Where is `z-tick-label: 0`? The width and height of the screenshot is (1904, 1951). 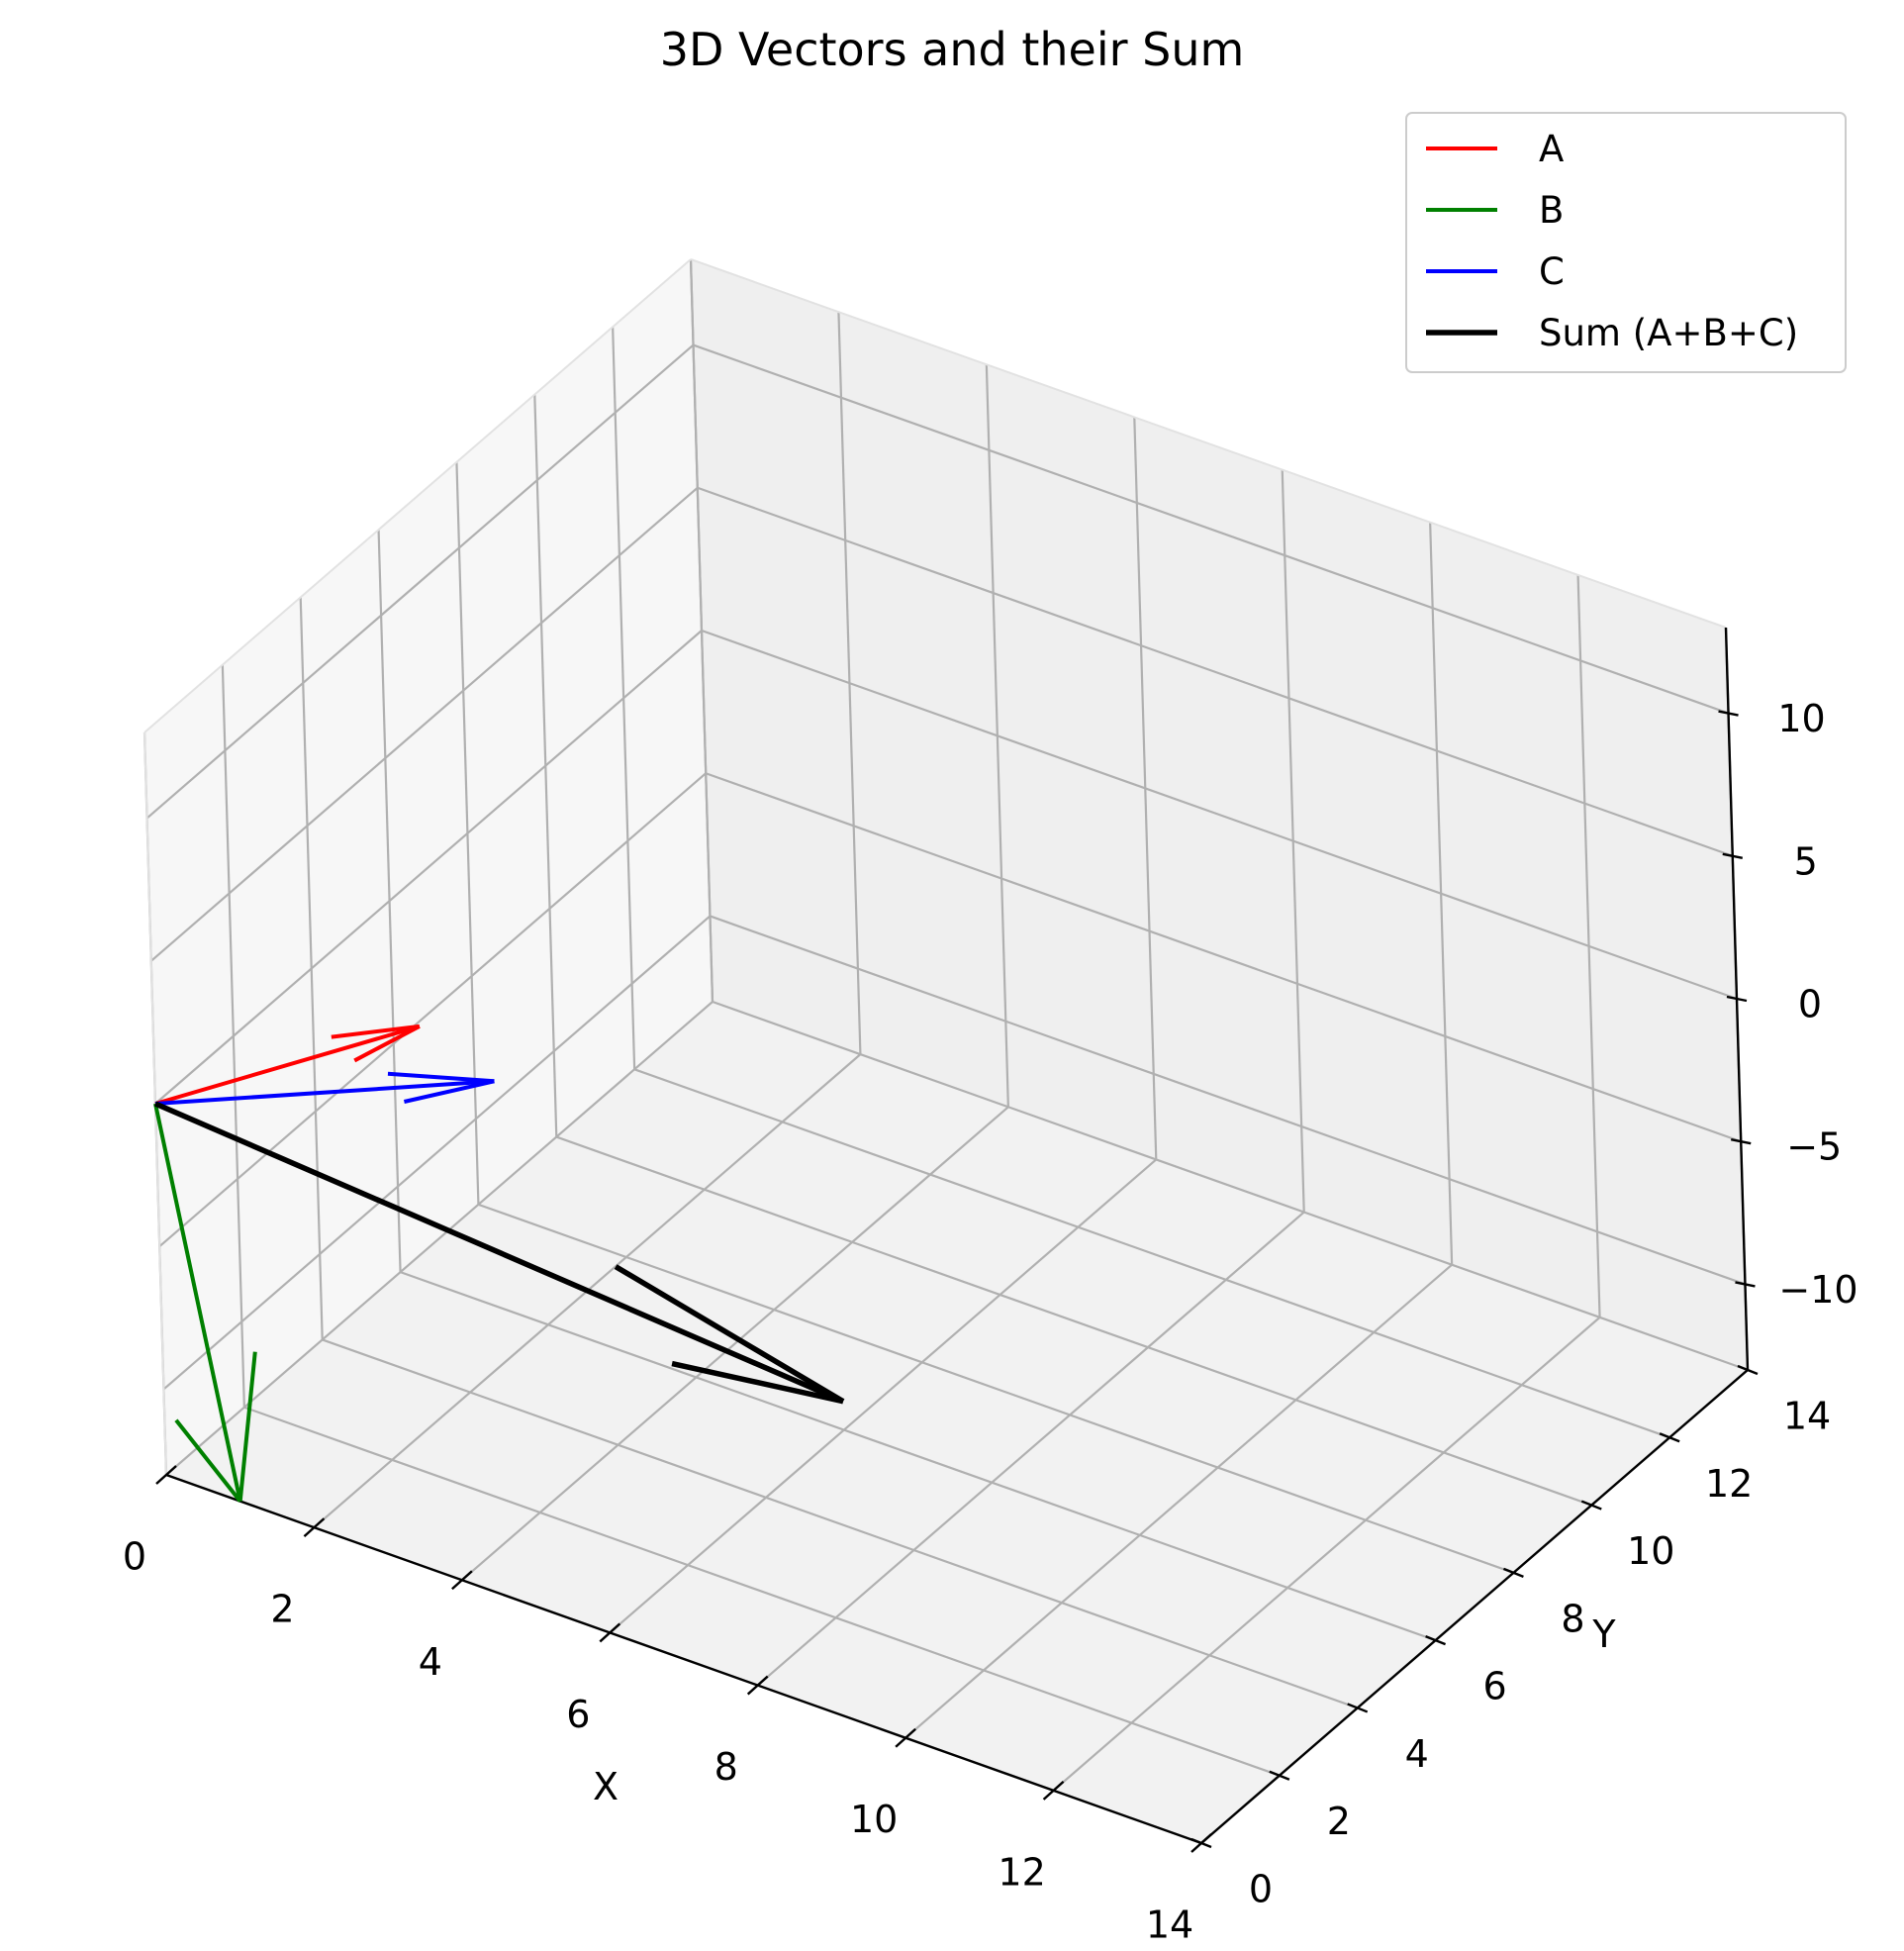 z-tick-label: 0 is located at coordinates (1810, 1004).